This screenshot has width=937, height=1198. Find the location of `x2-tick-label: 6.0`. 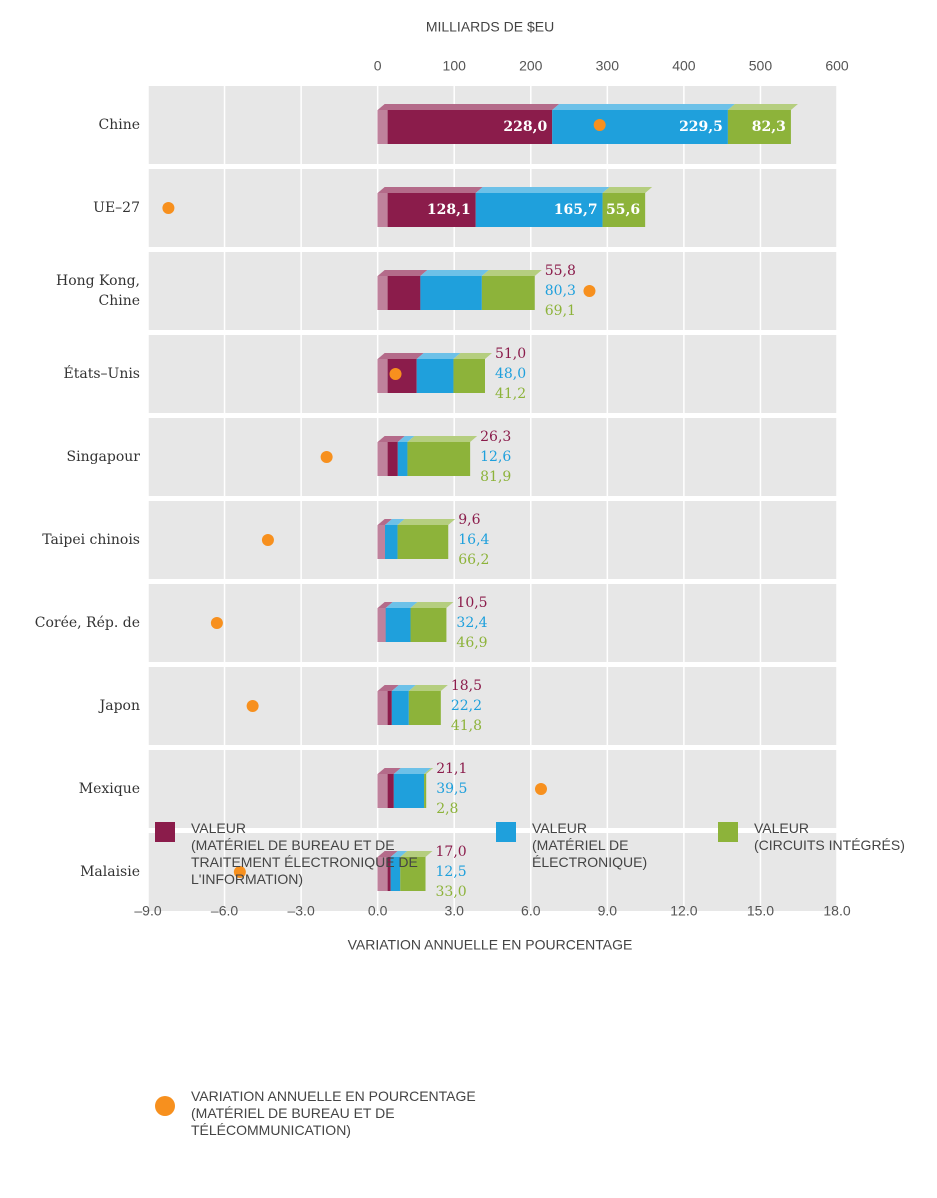

x2-tick-label: 6.0 is located at coordinates (531, 911).